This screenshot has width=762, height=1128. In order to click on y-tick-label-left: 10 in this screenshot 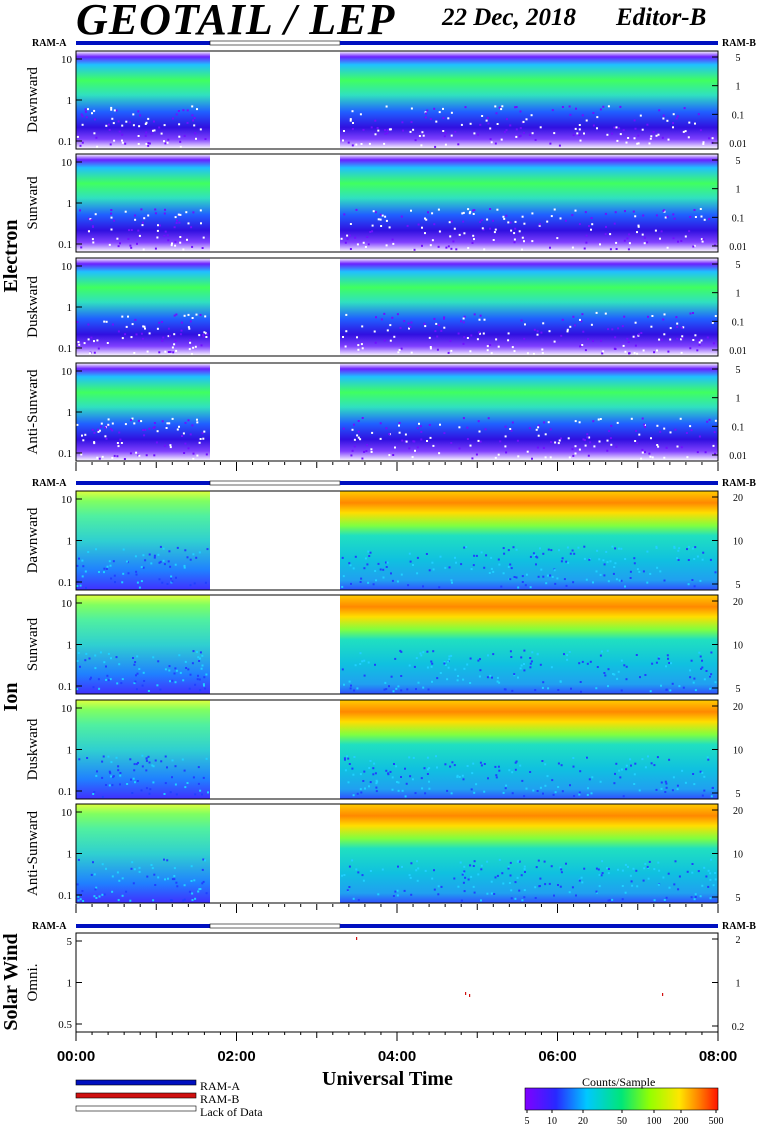, I will do `click(67, 163)`.